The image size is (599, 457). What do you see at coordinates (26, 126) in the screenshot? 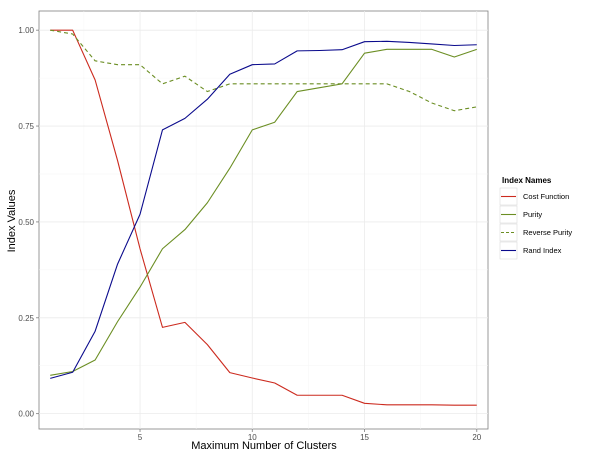
I see `y-tick-label: 0.75` at bounding box center [26, 126].